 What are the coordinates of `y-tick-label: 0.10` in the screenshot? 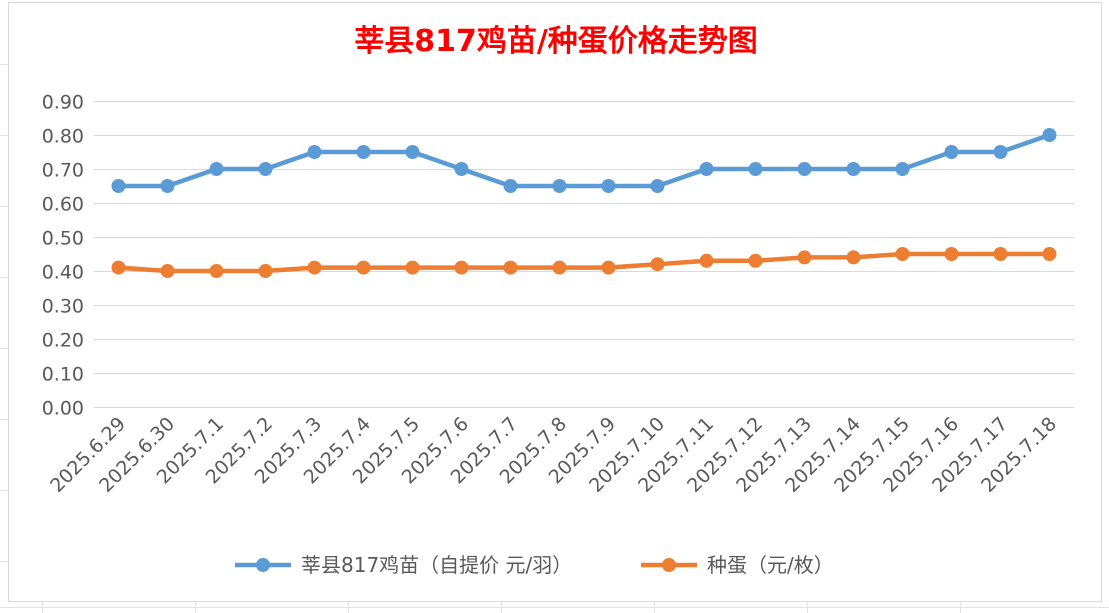 It's located at (63, 375).